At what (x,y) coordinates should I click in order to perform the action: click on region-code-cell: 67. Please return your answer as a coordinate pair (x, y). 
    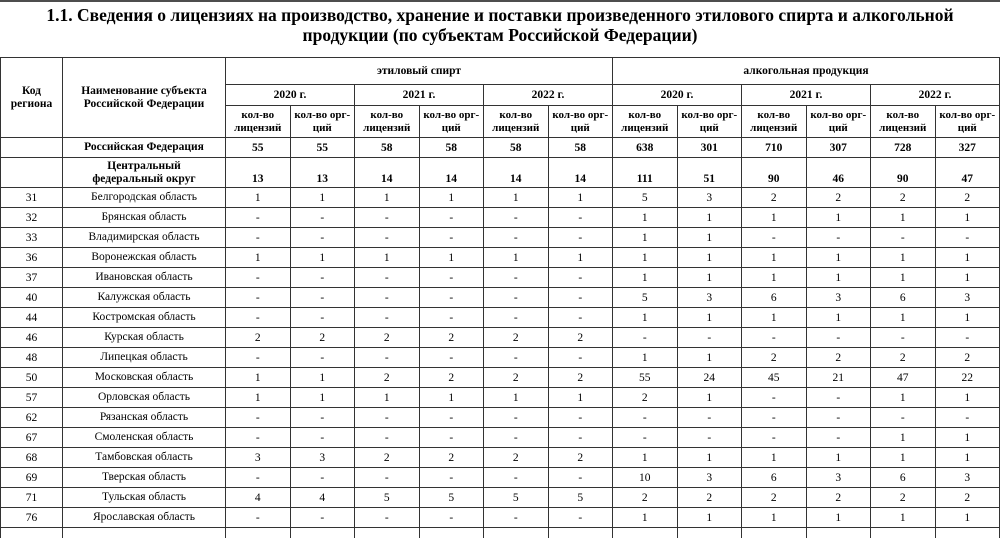
    Looking at the image, I should click on (31, 437).